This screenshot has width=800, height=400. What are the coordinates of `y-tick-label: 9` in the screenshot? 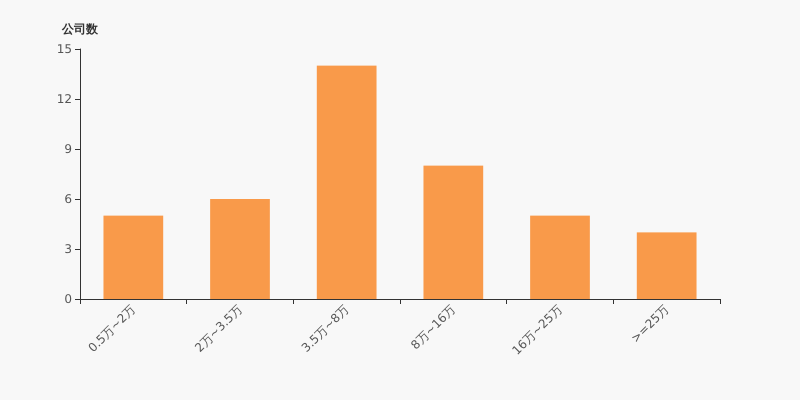 It's located at (68, 149).